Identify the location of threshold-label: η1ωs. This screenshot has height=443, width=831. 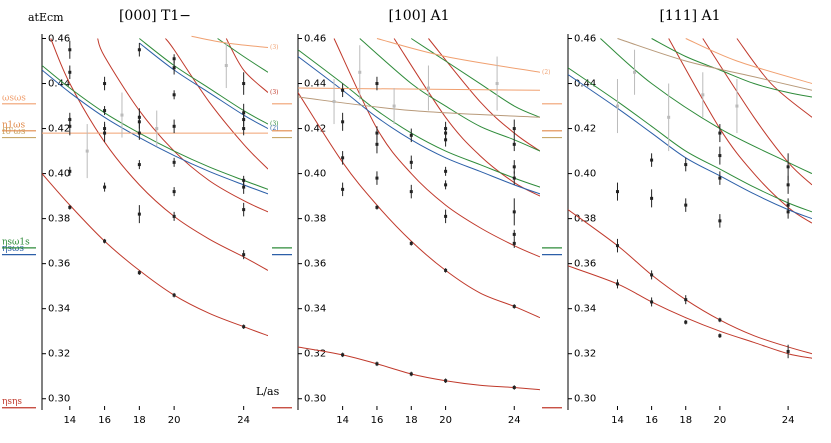
(13, 125).